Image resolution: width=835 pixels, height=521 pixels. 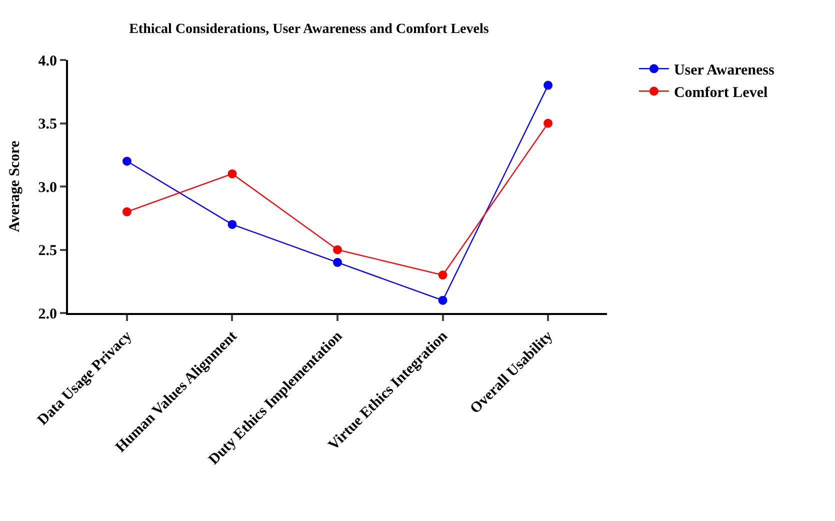 What do you see at coordinates (47, 251) in the screenshot?
I see `y-tick-label: 2.5` at bounding box center [47, 251].